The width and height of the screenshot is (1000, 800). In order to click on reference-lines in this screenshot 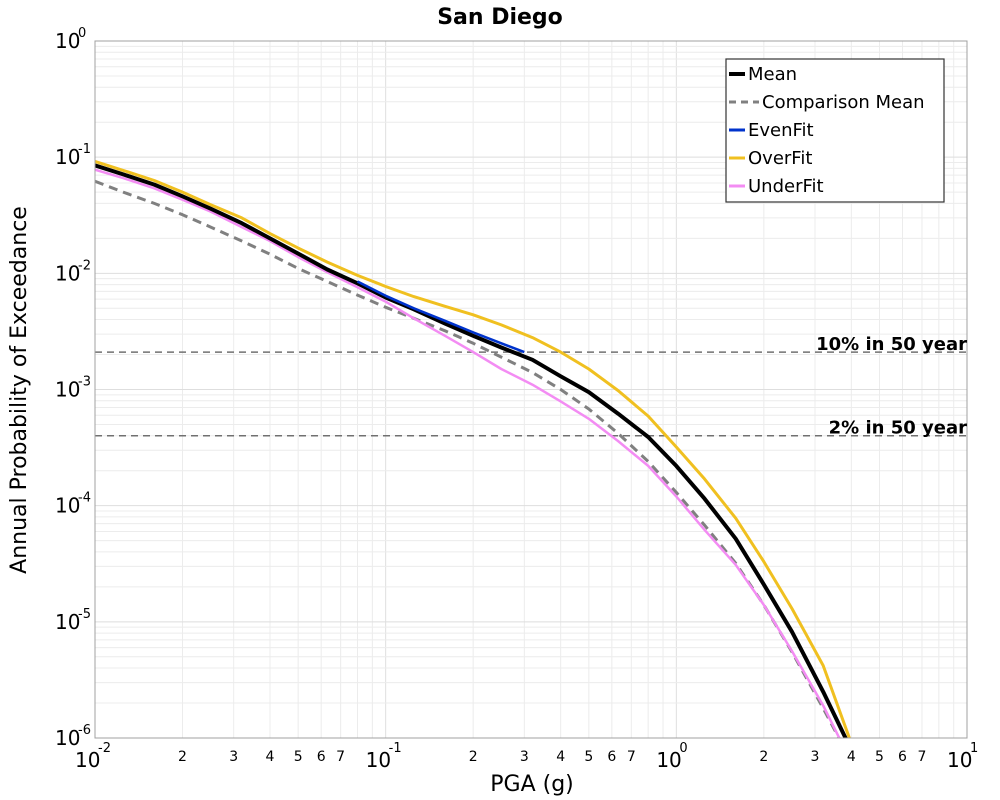, I will do `click(531, 394)`.